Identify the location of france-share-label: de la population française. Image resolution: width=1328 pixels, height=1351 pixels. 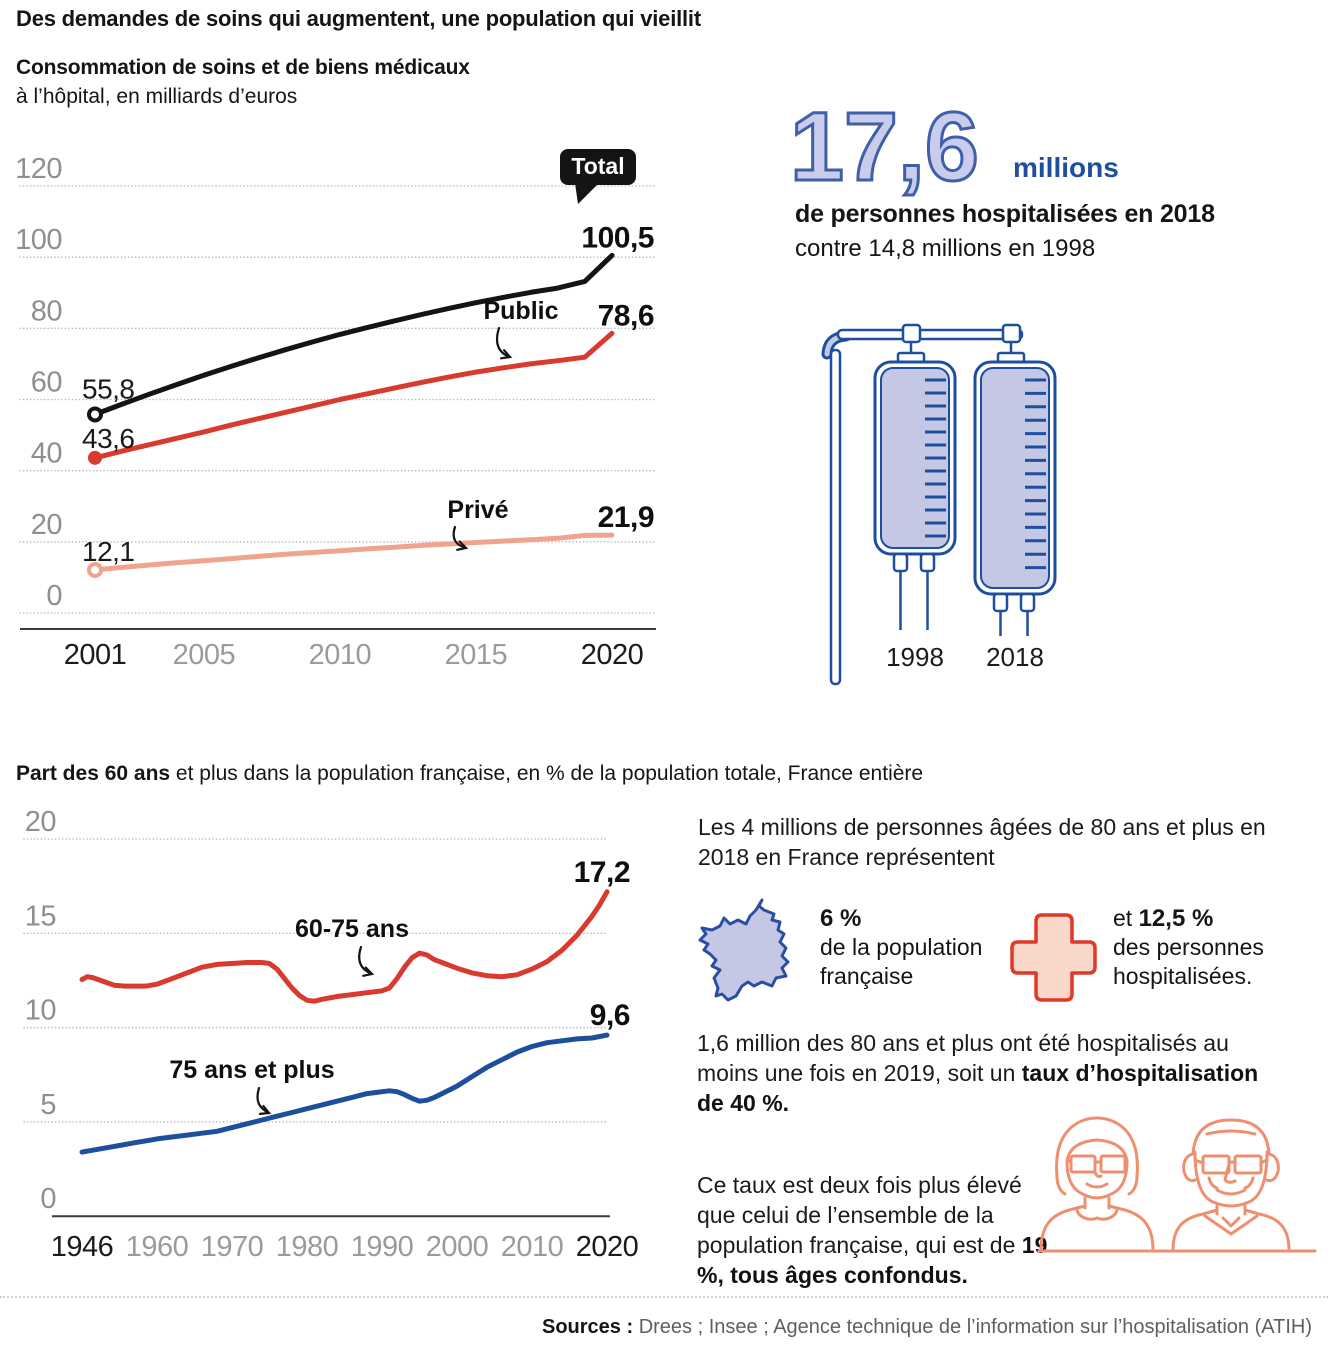
(901, 961).